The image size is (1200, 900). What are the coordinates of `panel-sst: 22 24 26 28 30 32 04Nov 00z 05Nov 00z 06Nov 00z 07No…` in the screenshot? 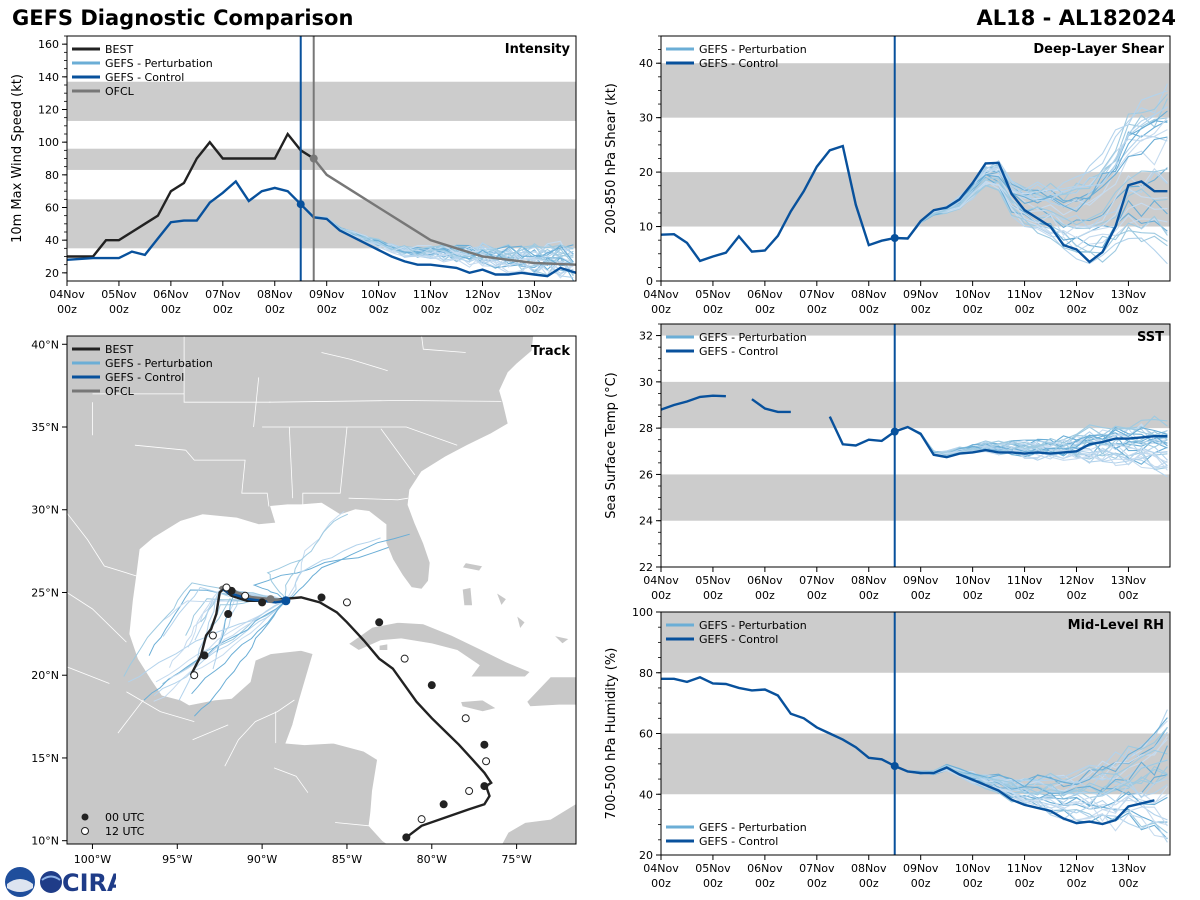 It's located at (887, 462).